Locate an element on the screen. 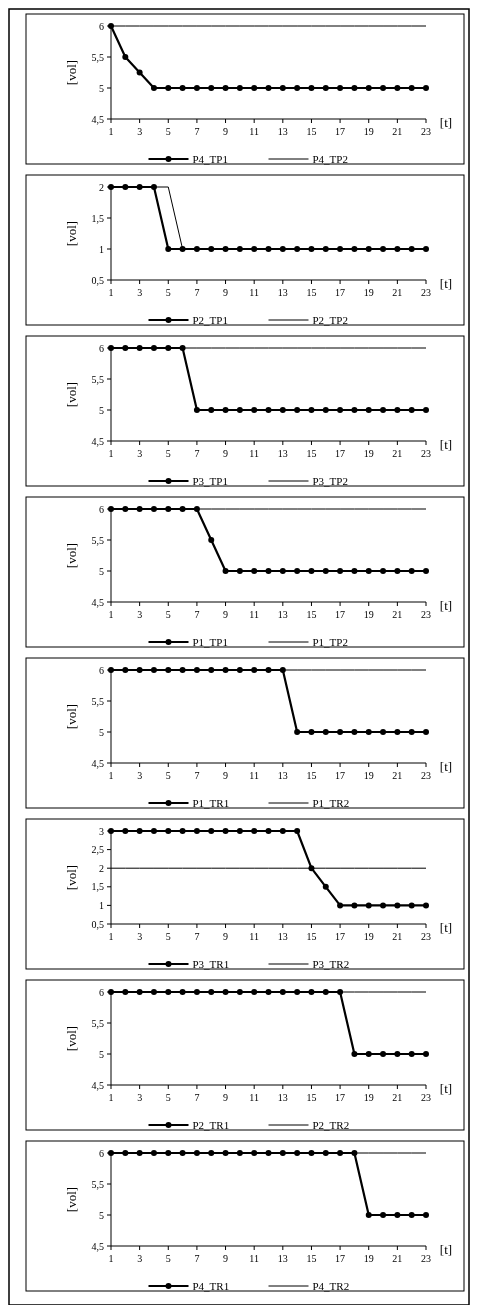  x-tick-label: 19 is located at coordinates (368, 775).